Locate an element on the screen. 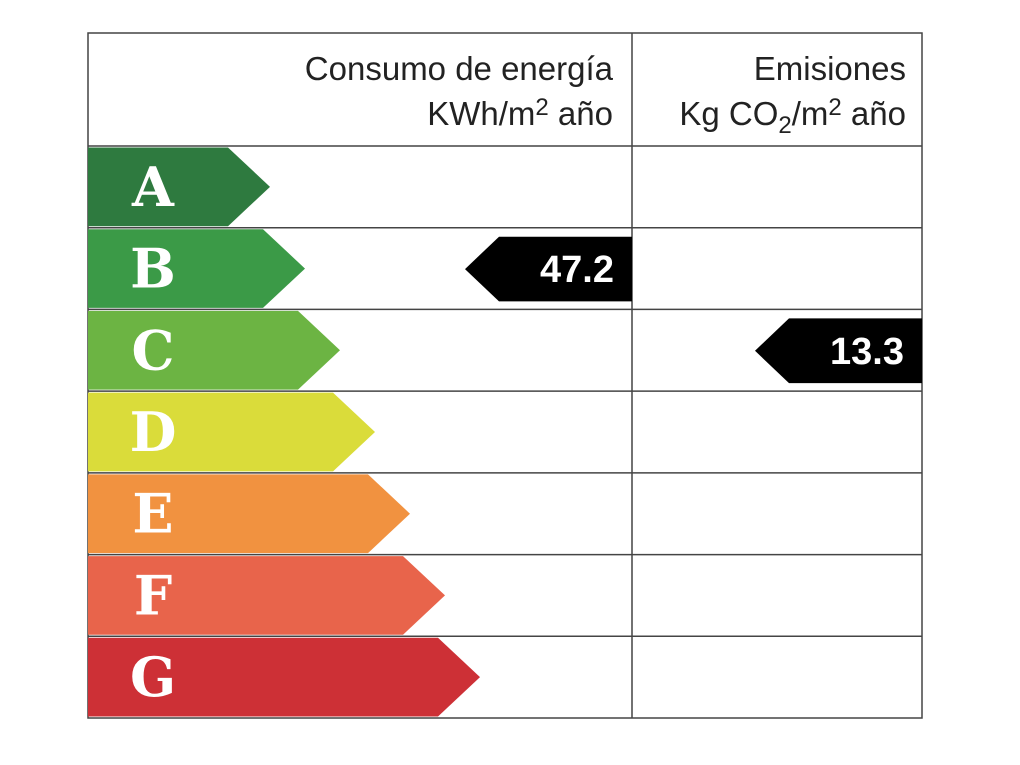 This screenshot has height=765, width=1020. rating-letter: C is located at coordinates (153, 350).